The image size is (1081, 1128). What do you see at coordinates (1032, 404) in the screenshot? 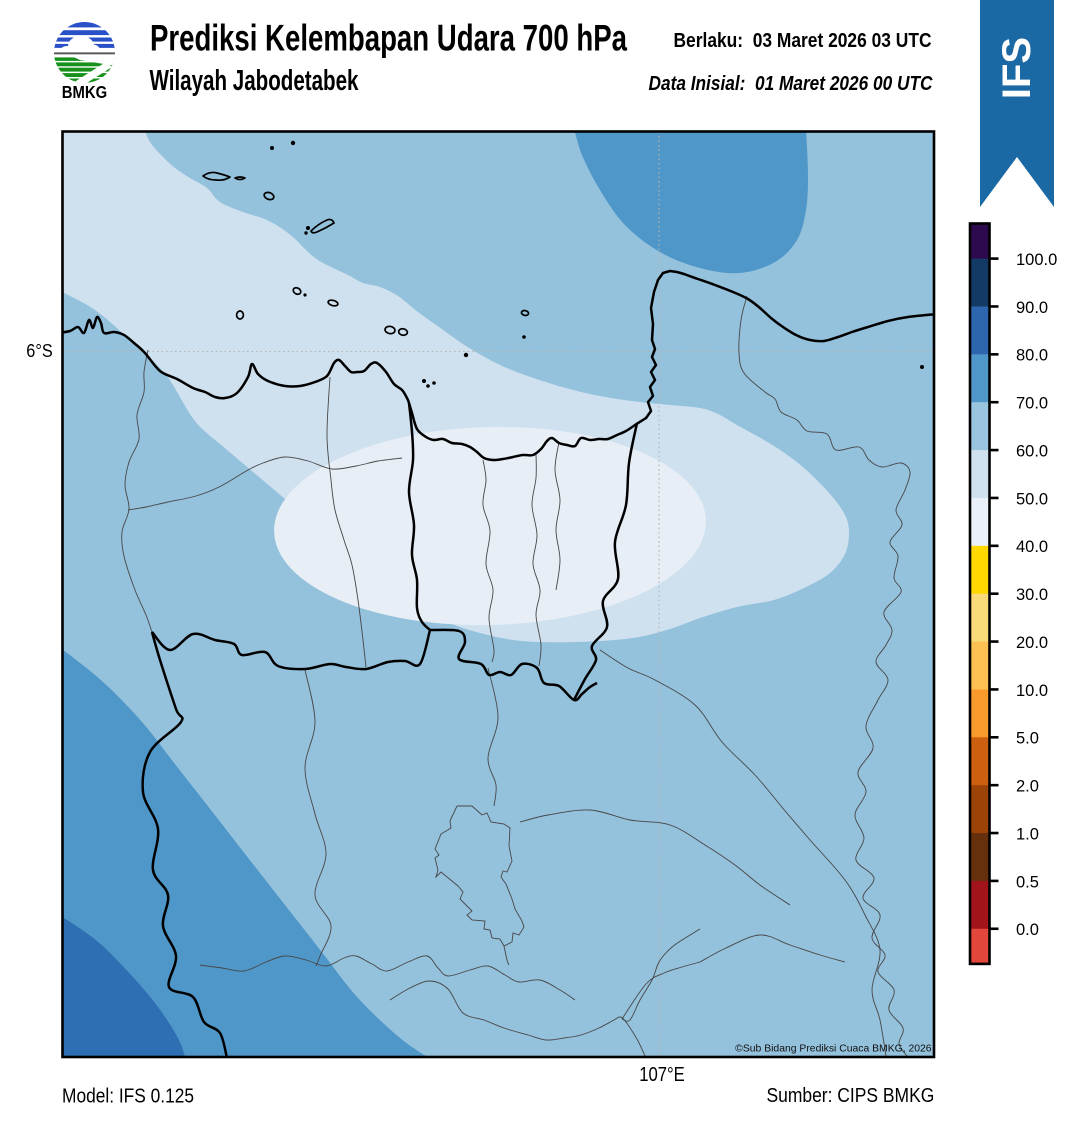
I see `svg-text: 70.0` at bounding box center [1032, 404].